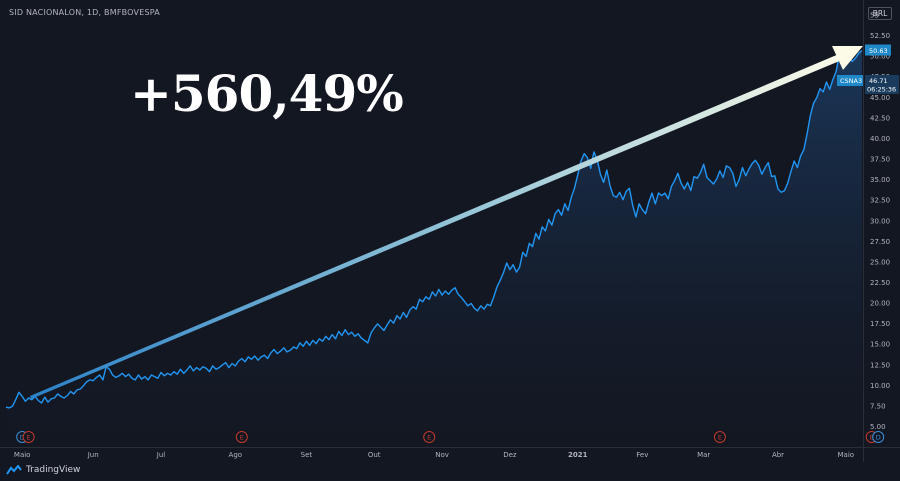 Image resolution: width=900 pixels, height=481 pixels. Describe the element at coordinates (84, 12) in the screenshot. I see `symbol-title: SID NACIONALON, 1D, BMFBOVESPA` at that location.